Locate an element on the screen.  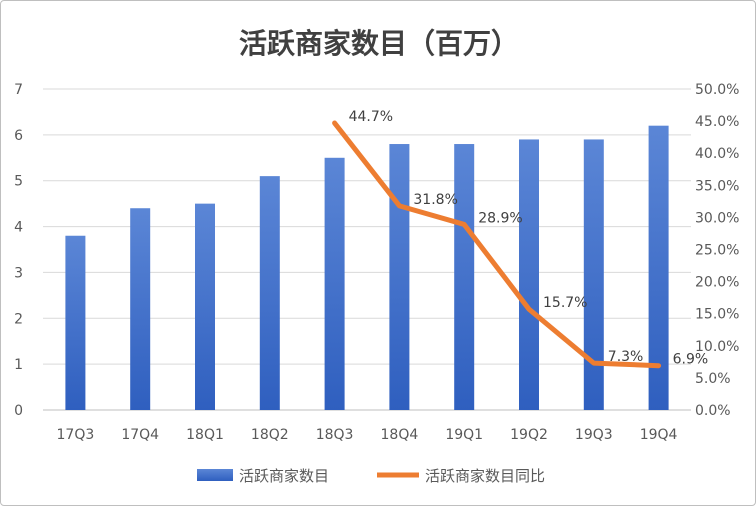
x-tick-label: 19Q4 is located at coordinates (659, 435).